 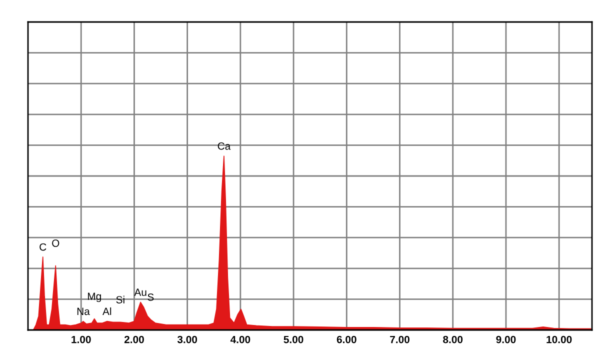 I want to click on x-tick-label: 9.00, so click(x=506, y=340).